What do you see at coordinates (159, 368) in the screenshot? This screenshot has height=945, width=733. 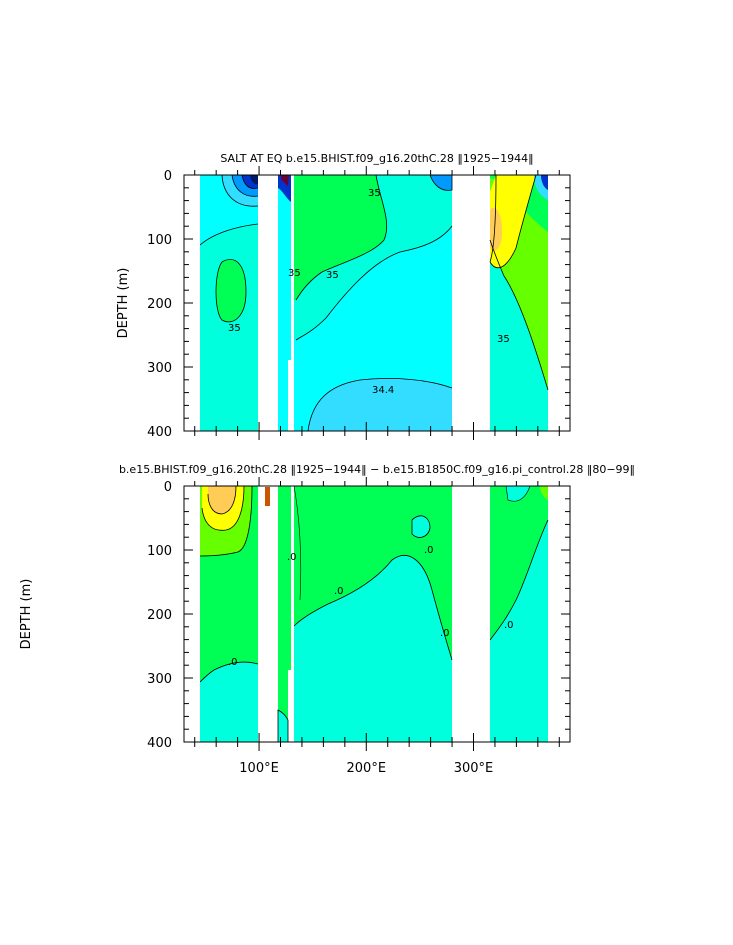 I see `top-y-tick-label: 300` at bounding box center [159, 368].